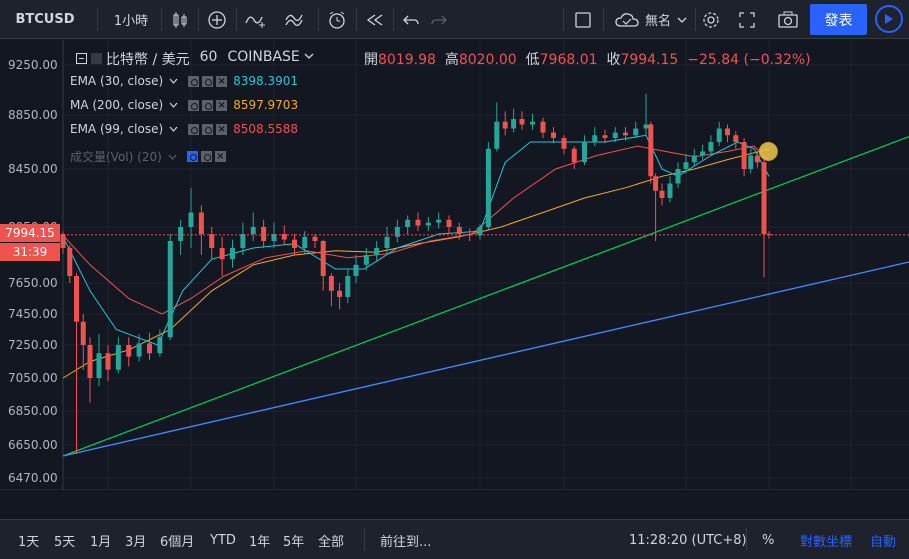 This screenshot has width=909, height=559. What do you see at coordinates (337, 19) in the screenshot?
I see `alert-button` at bounding box center [337, 19].